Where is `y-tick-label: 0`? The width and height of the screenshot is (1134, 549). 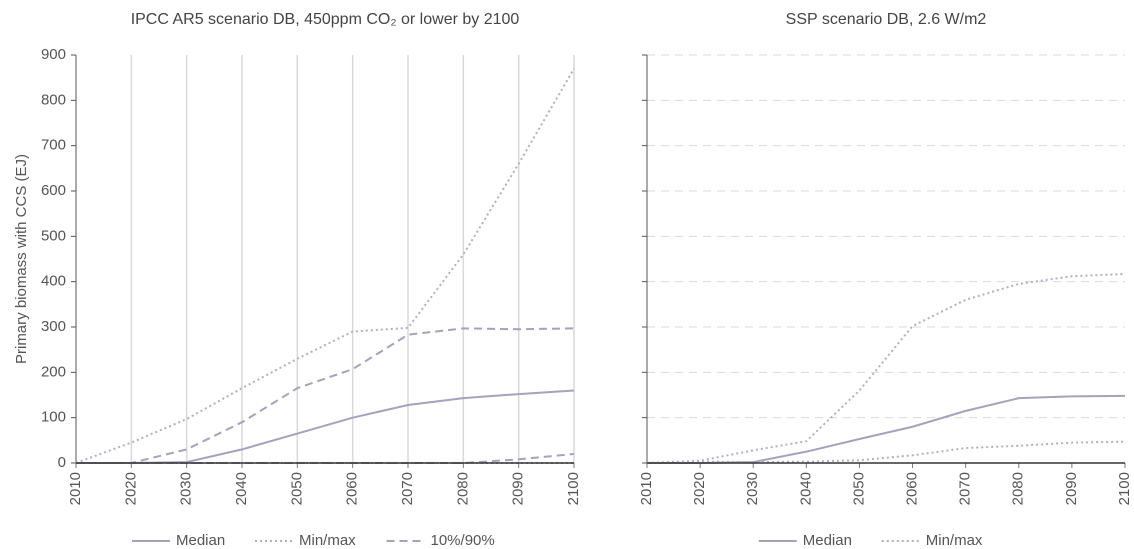
y-tick-label: 0 is located at coordinates (62, 462).